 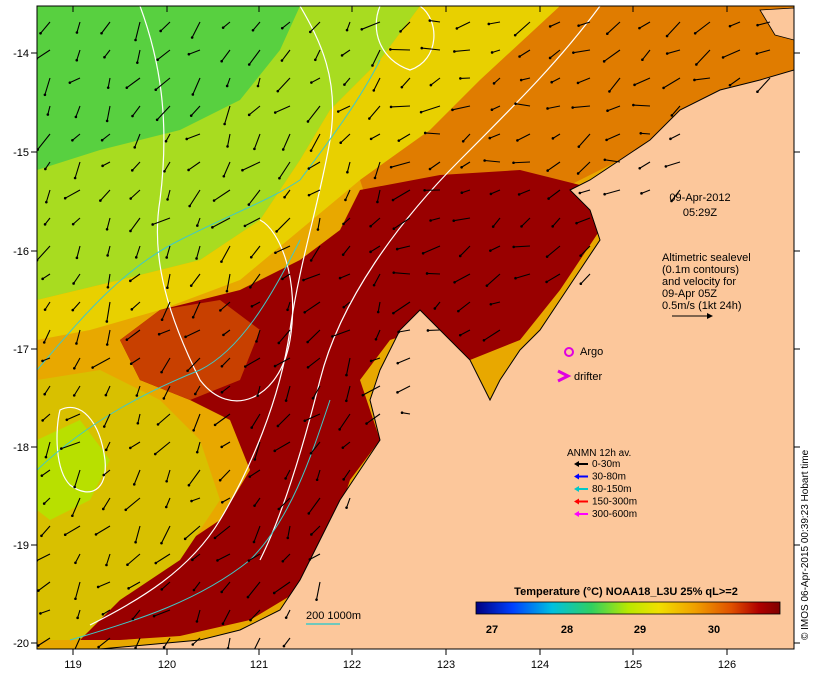 I want to click on cold-region, so click(x=168, y=88).